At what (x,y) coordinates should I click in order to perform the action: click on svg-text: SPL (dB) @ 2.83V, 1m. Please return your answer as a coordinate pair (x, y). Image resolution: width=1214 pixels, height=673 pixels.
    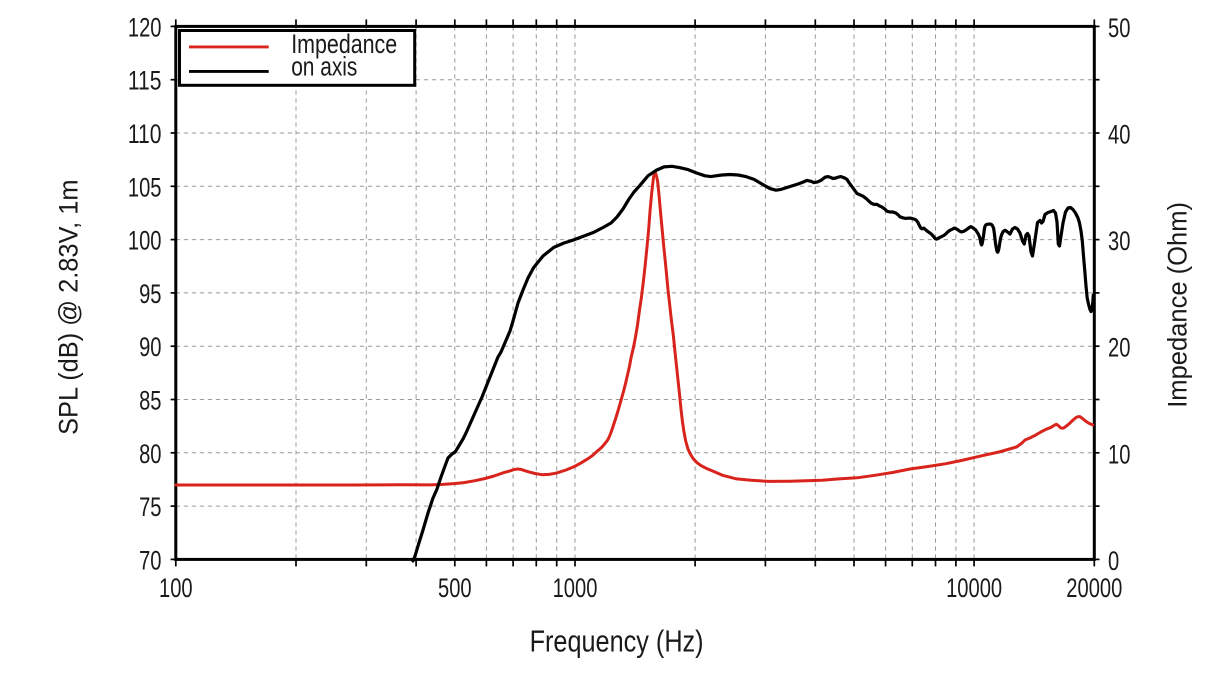
    Looking at the image, I should click on (69, 307).